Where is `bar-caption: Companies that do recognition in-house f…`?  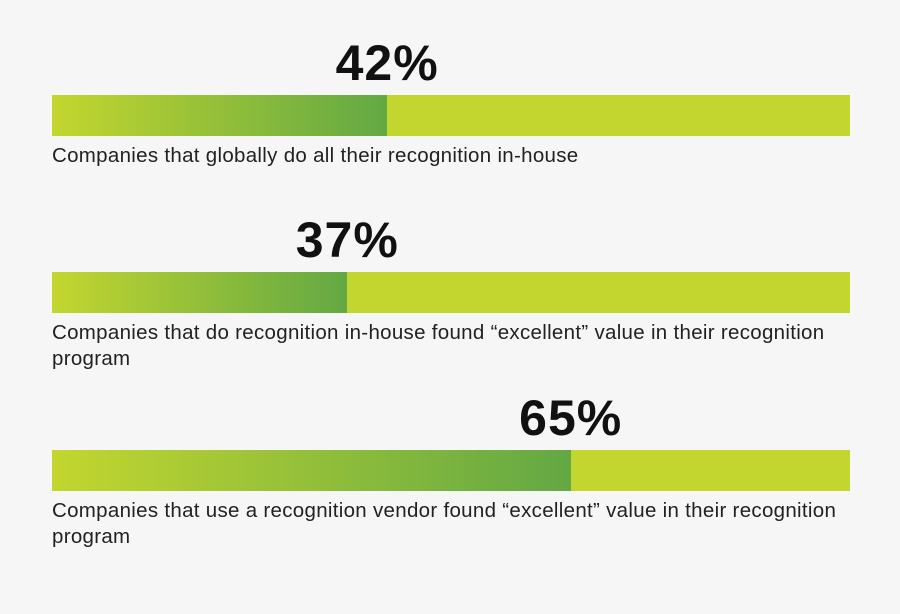 bar-caption: Companies that do recognition in-house f… is located at coordinates (438, 345).